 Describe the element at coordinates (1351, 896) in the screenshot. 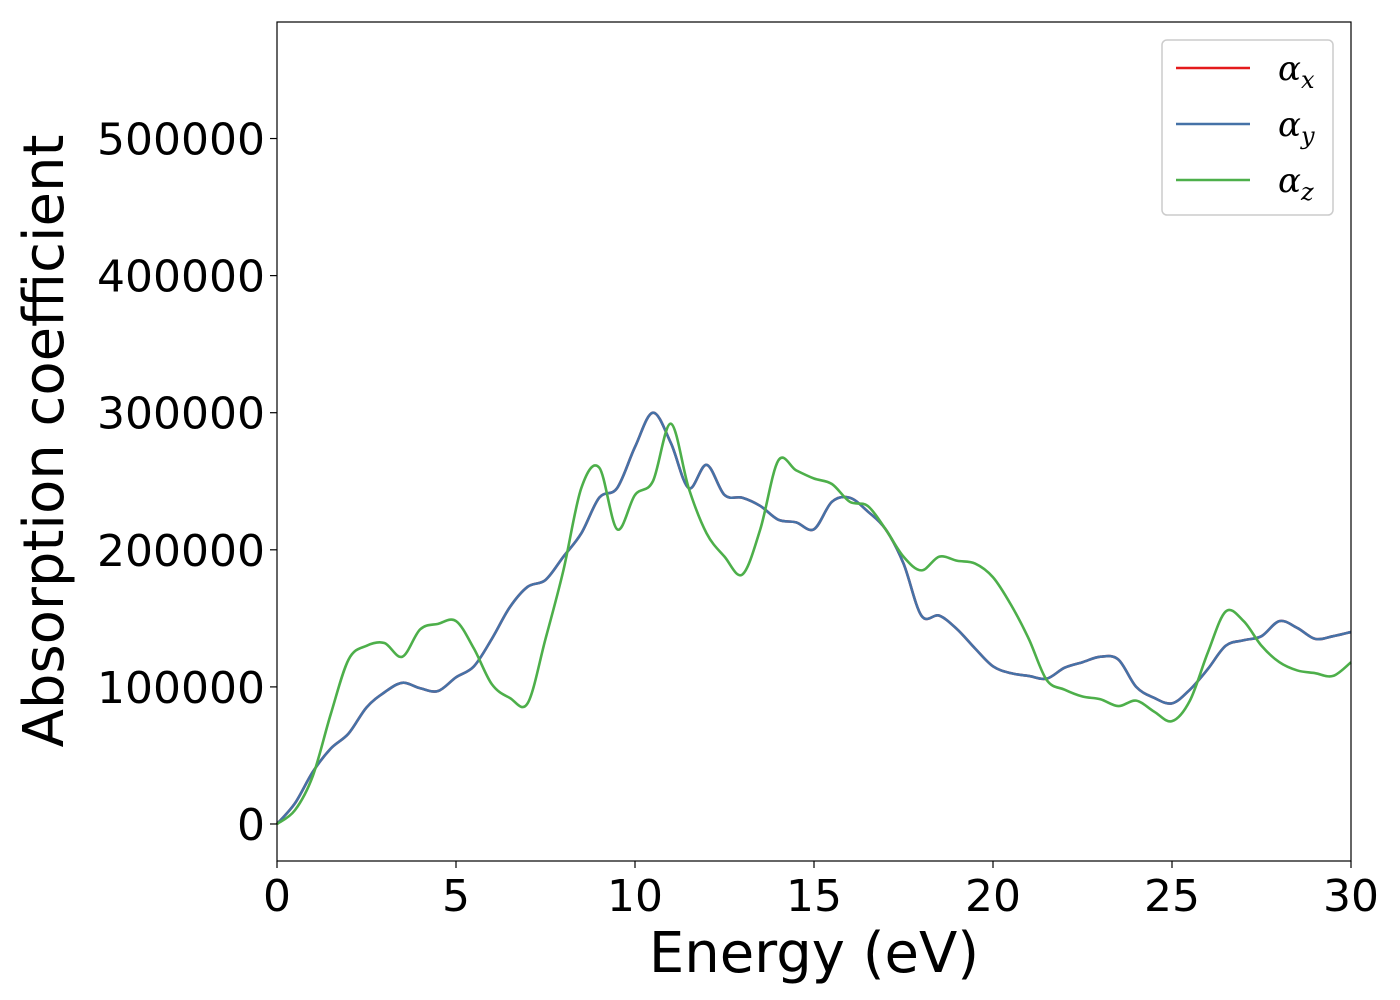

I see `x-tick-label: 30` at that location.